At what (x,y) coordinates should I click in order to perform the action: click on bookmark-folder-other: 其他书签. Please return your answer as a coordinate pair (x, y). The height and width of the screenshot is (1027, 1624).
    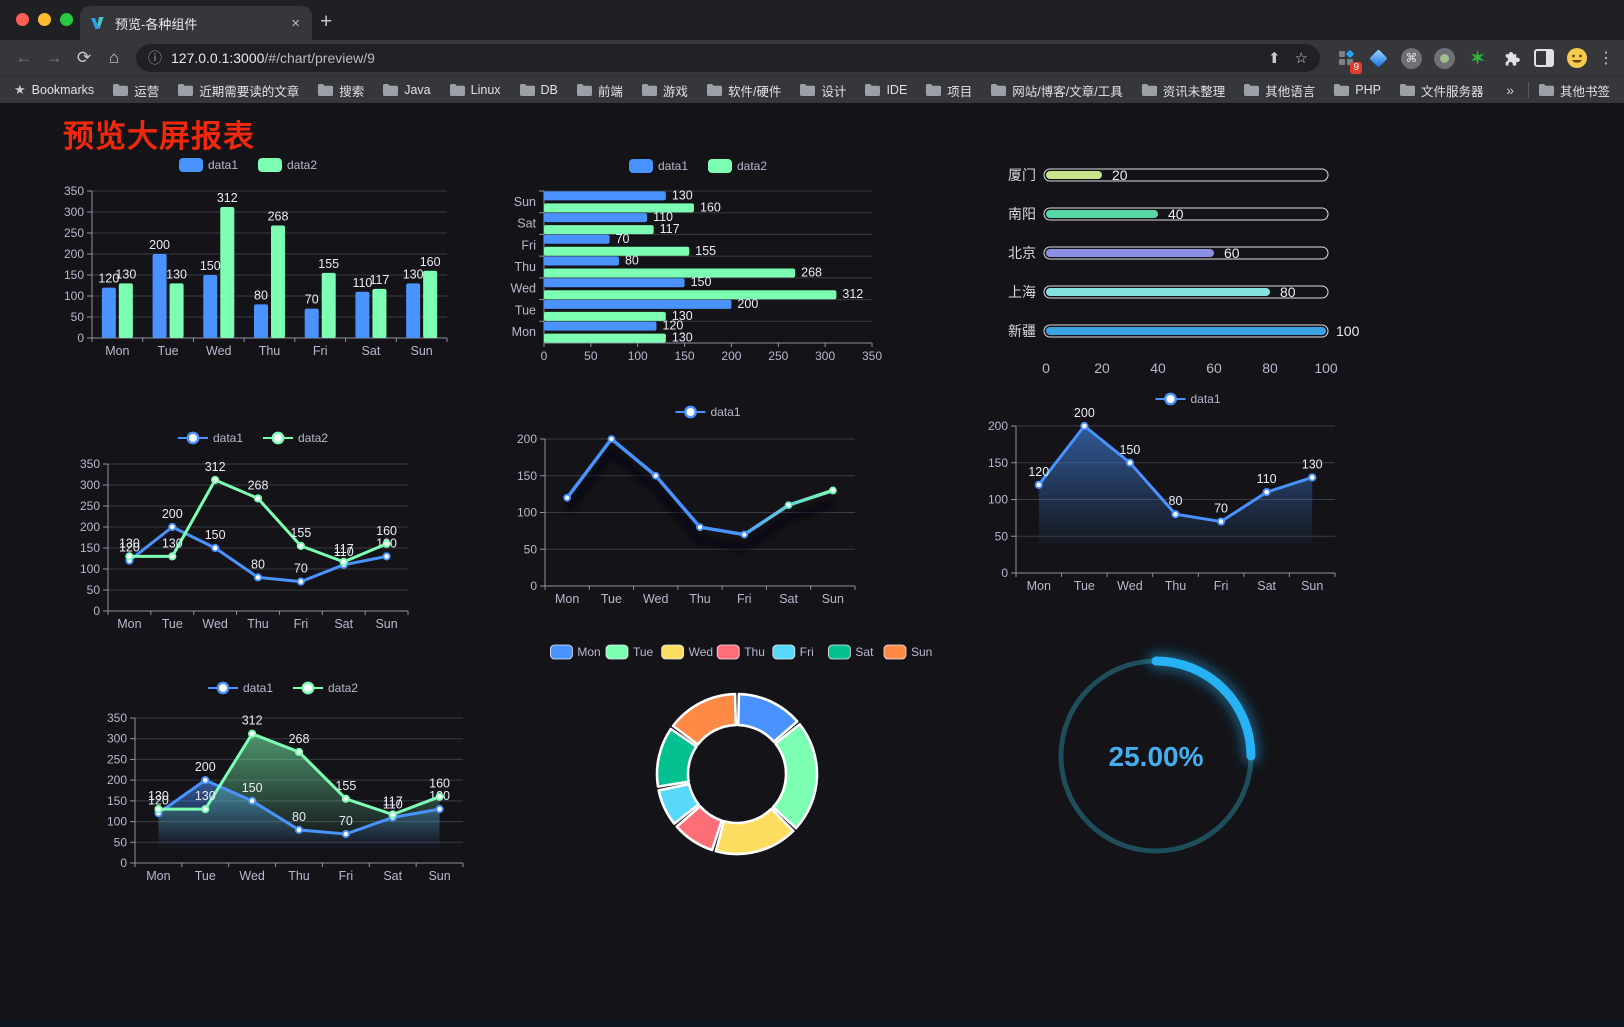
    Looking at the image, I should click on (1574, 90).